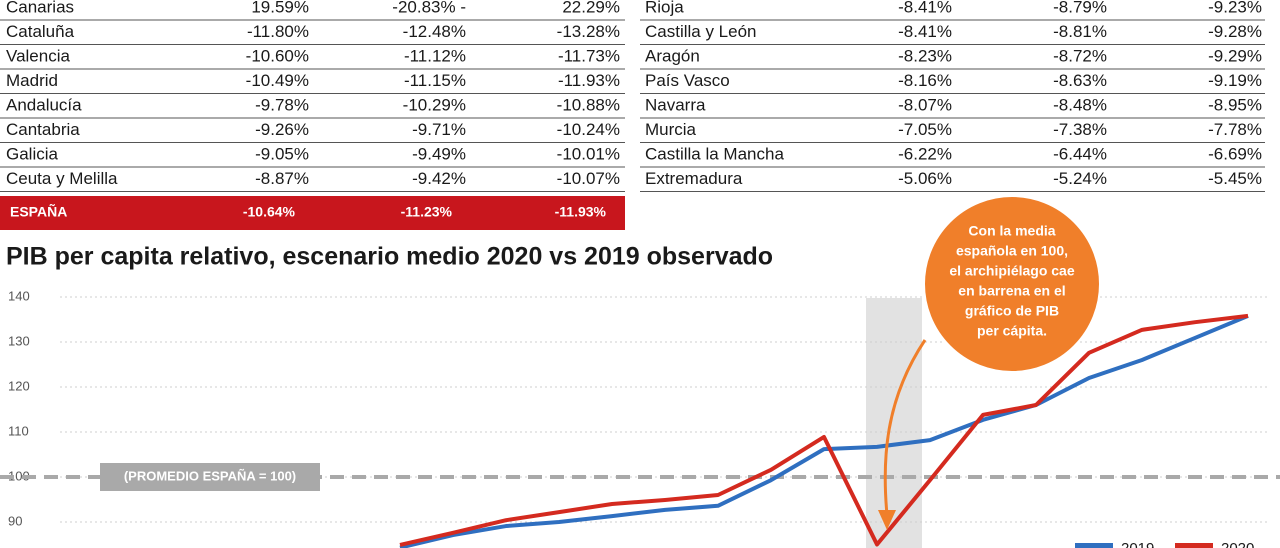 This screenshot has width=1280, height=548. Describe the element at coordinates (1235, 129) in the screenshot. I see `cell-value: -7.78%` at that location.